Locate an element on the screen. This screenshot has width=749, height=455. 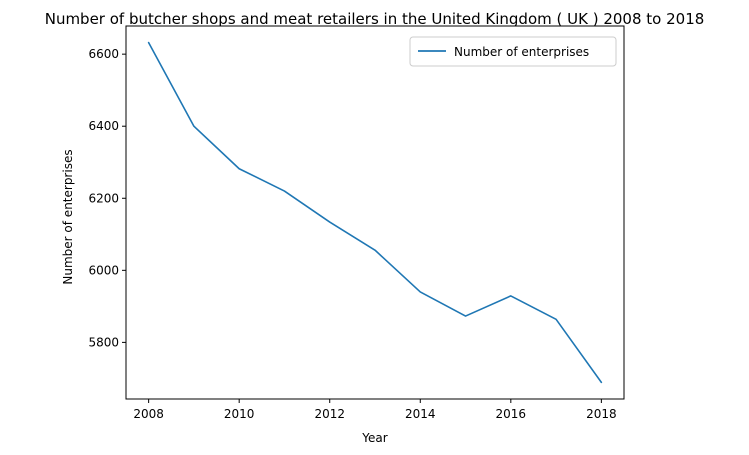
y-tick-label: 6200 is located at coordinates (103, 198).